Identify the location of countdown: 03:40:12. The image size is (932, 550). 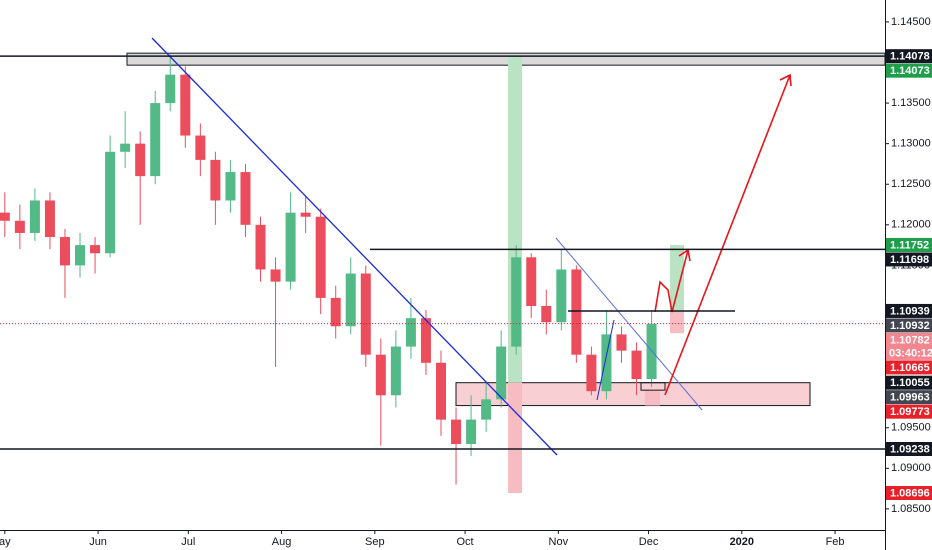
(910, 353).